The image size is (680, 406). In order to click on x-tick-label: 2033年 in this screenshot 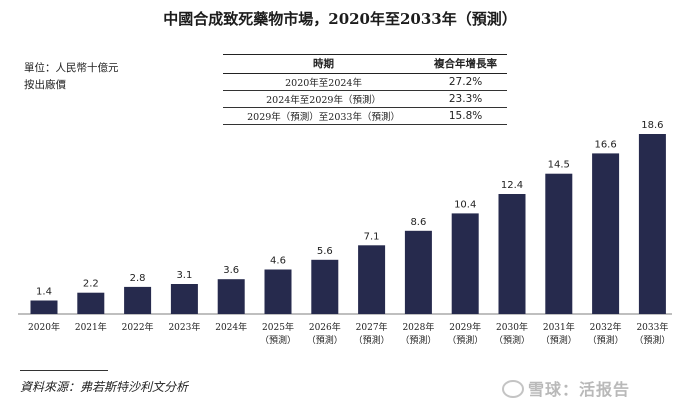, I will do `click(652, 327)`.